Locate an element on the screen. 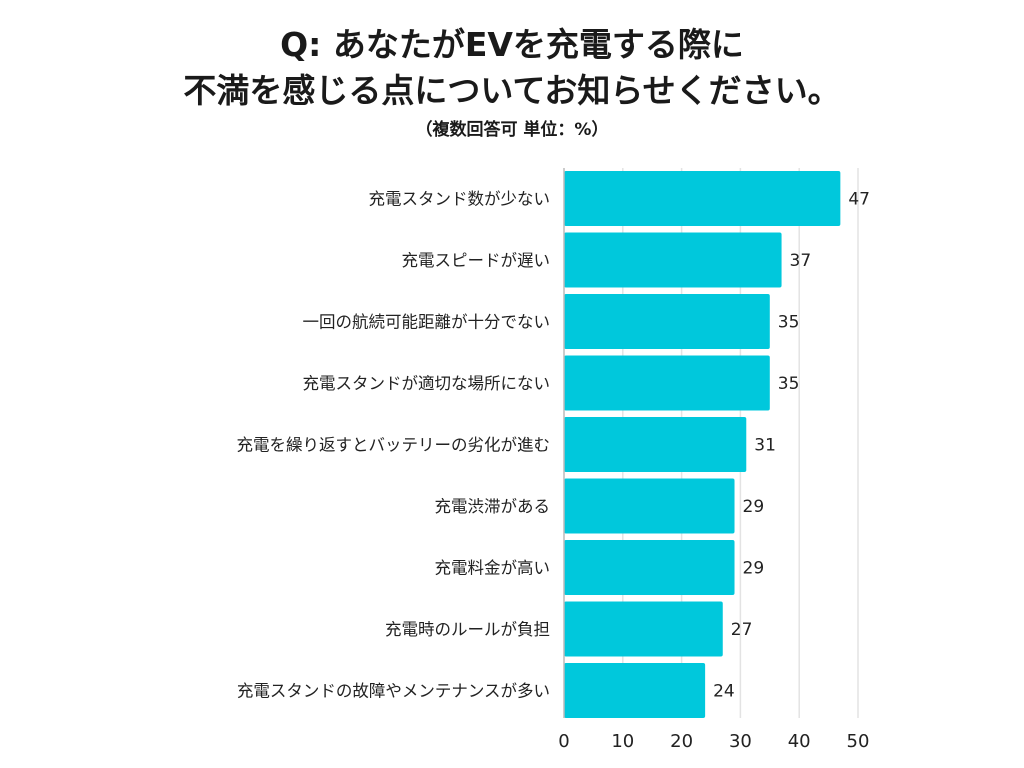 The width and height of the screenshot is (1024, 768). category-label-4: 充電を繰り返すとバッテリーの劣化が進む is located at coordinates (394, 445).